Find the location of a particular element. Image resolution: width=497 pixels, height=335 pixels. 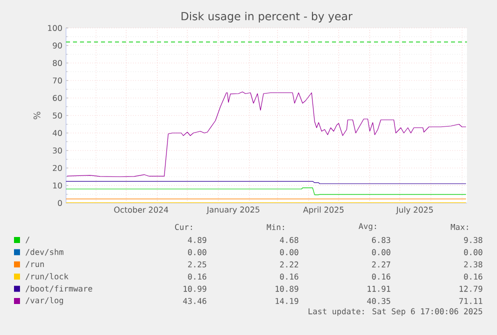

text: Max: is located at coordinates (459, 227).